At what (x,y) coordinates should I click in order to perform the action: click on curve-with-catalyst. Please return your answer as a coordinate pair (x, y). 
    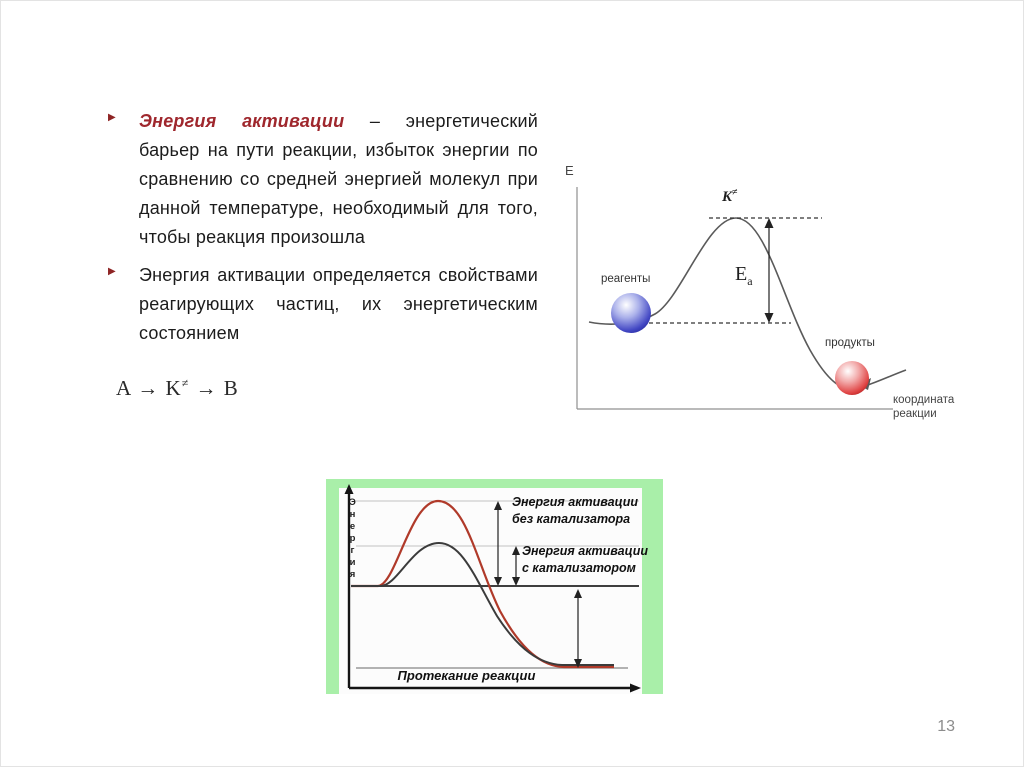
    Looking at the image, I should click on (482, 603).